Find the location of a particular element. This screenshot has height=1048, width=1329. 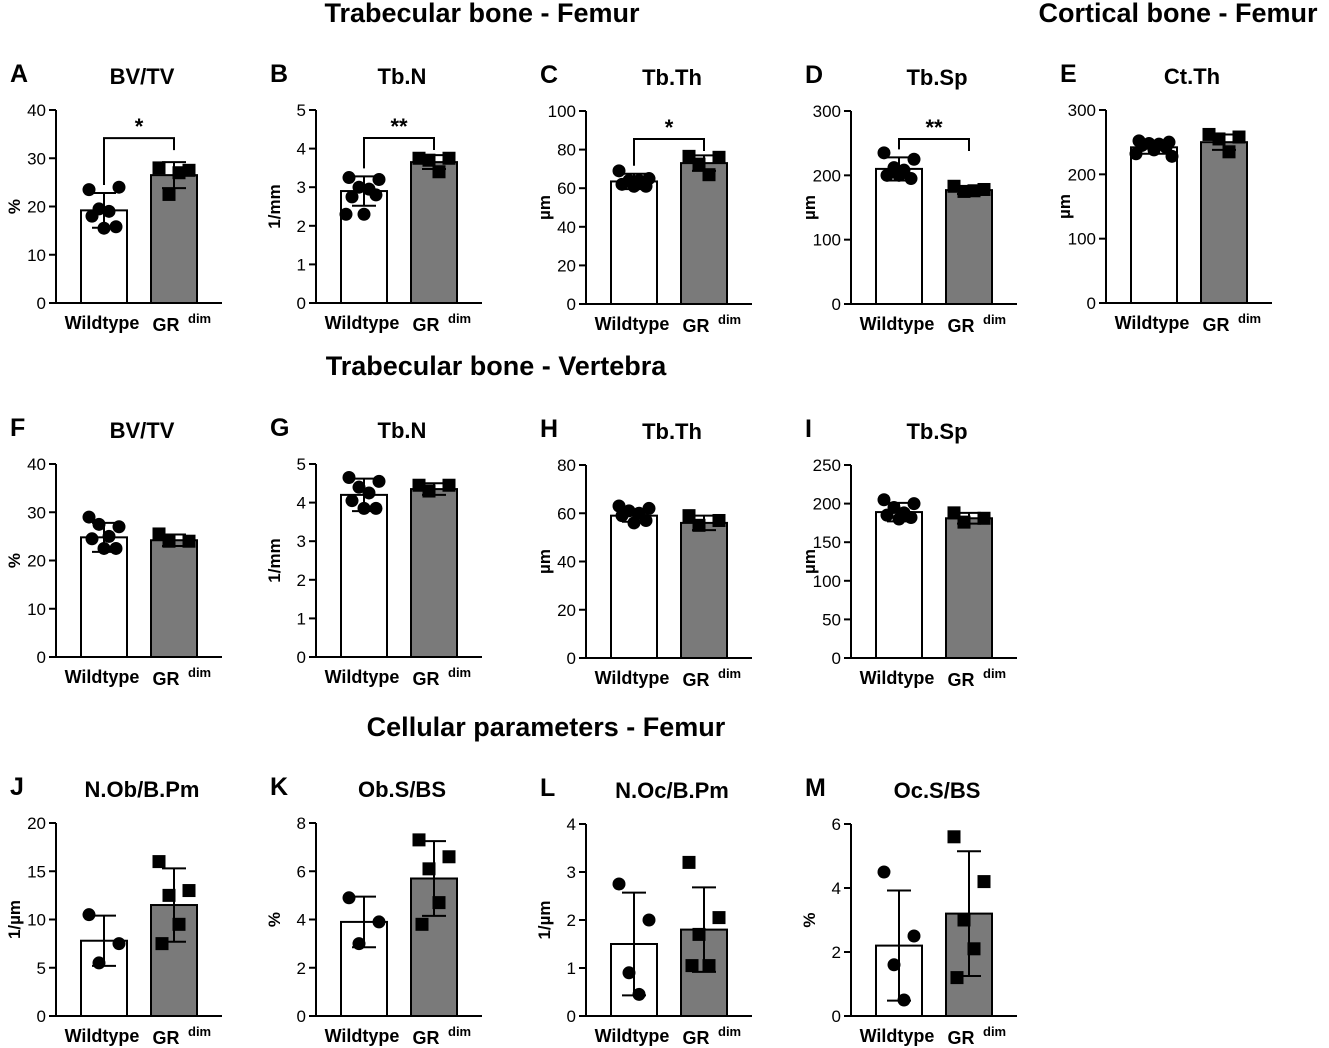

y-tick-label: 30 is located at coordinates (36, 512).